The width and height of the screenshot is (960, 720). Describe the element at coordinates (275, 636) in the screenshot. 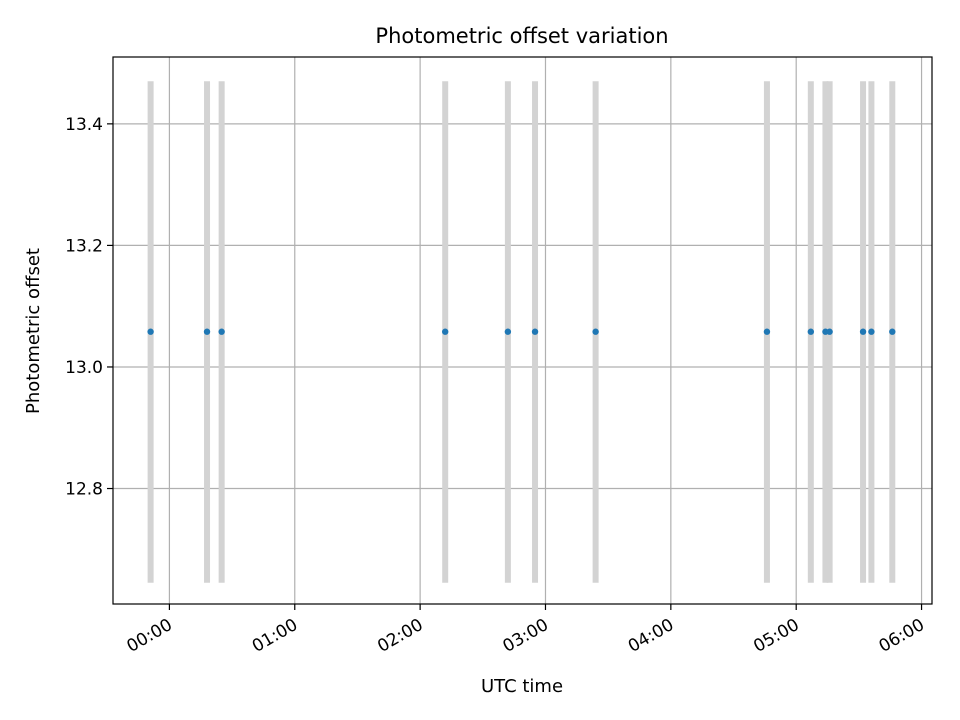

I see `x-tick-label: 01:00` at that location.